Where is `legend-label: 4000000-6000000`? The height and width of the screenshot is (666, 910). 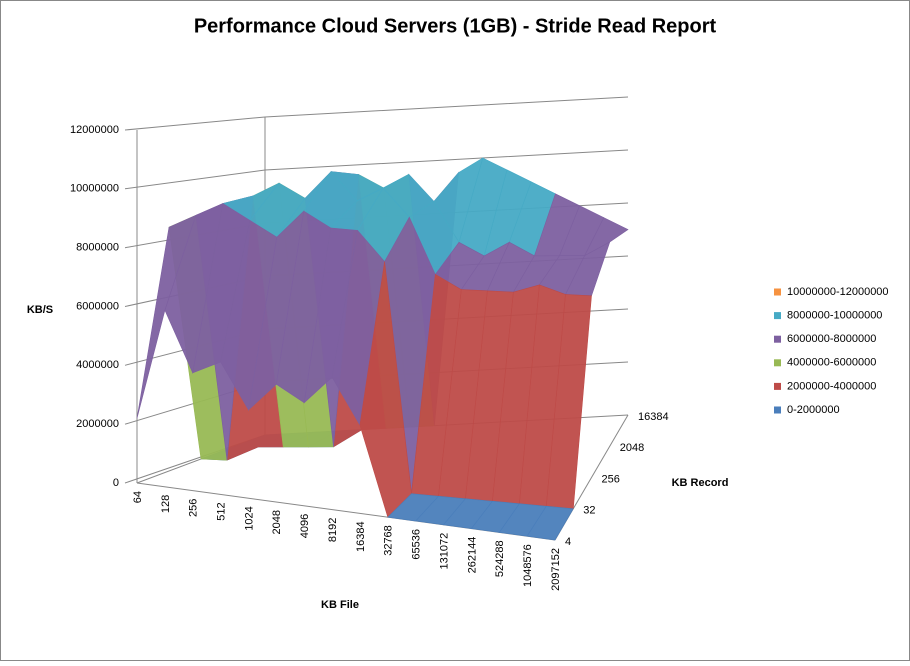 legend-label: 4000000-6000000 is located at coordinates (831, 363).